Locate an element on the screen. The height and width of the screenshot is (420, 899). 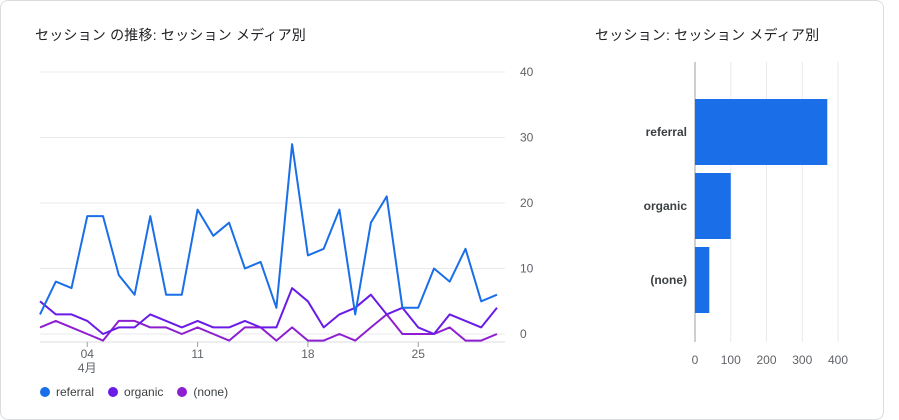
legend-item-none: (none) is located at coordinates (202, 392).